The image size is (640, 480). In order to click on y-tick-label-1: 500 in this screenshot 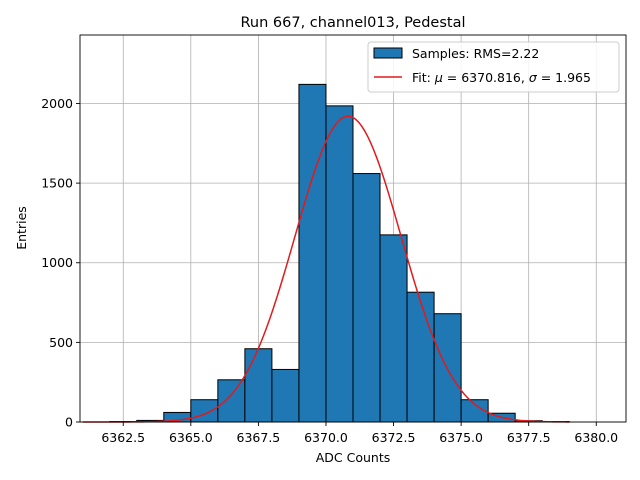, I will do `click(61, 342)`.